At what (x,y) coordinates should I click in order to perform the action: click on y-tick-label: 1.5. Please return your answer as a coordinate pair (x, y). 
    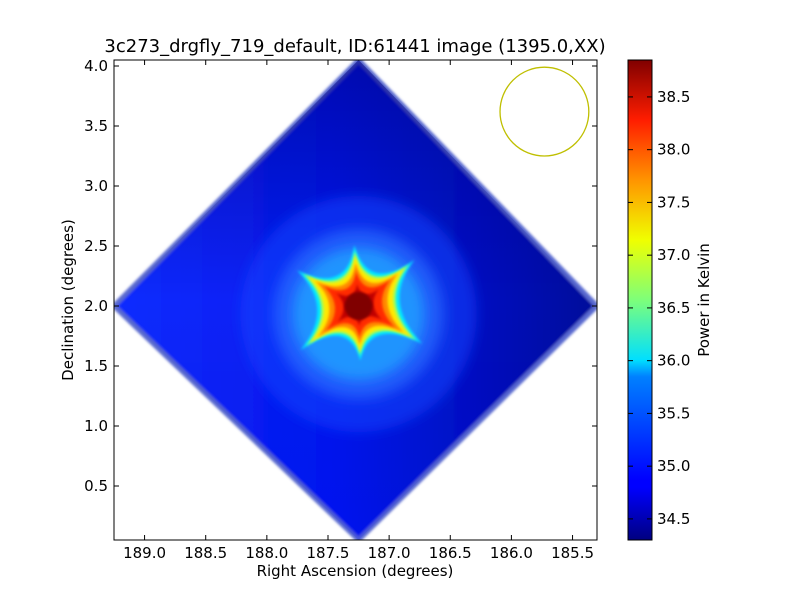
    Looking at the image, I should click on (96, 366).